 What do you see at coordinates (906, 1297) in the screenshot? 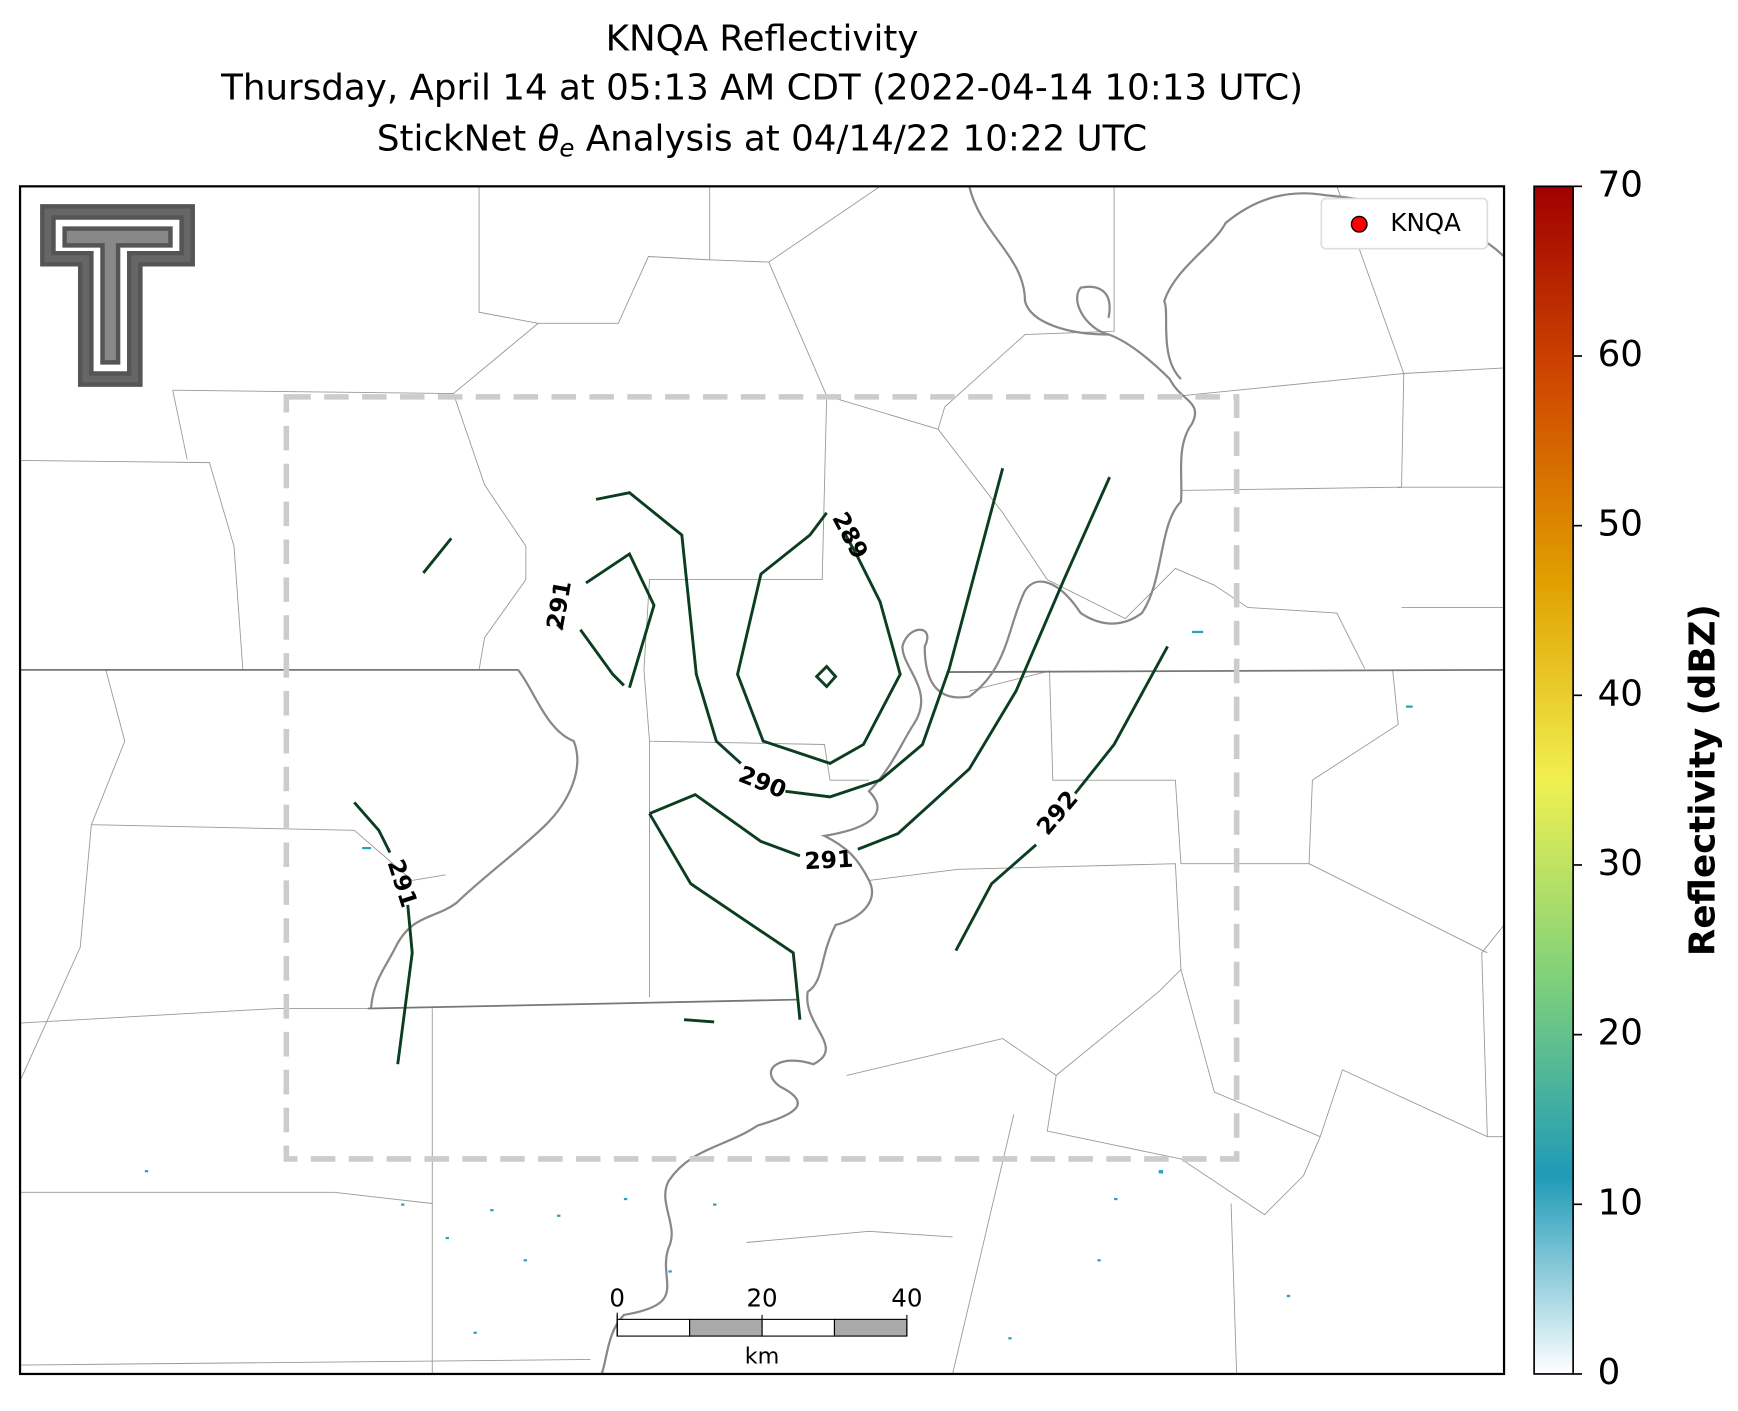
I see `scale-tick-label: 40` at bounding box center [906, 1297].